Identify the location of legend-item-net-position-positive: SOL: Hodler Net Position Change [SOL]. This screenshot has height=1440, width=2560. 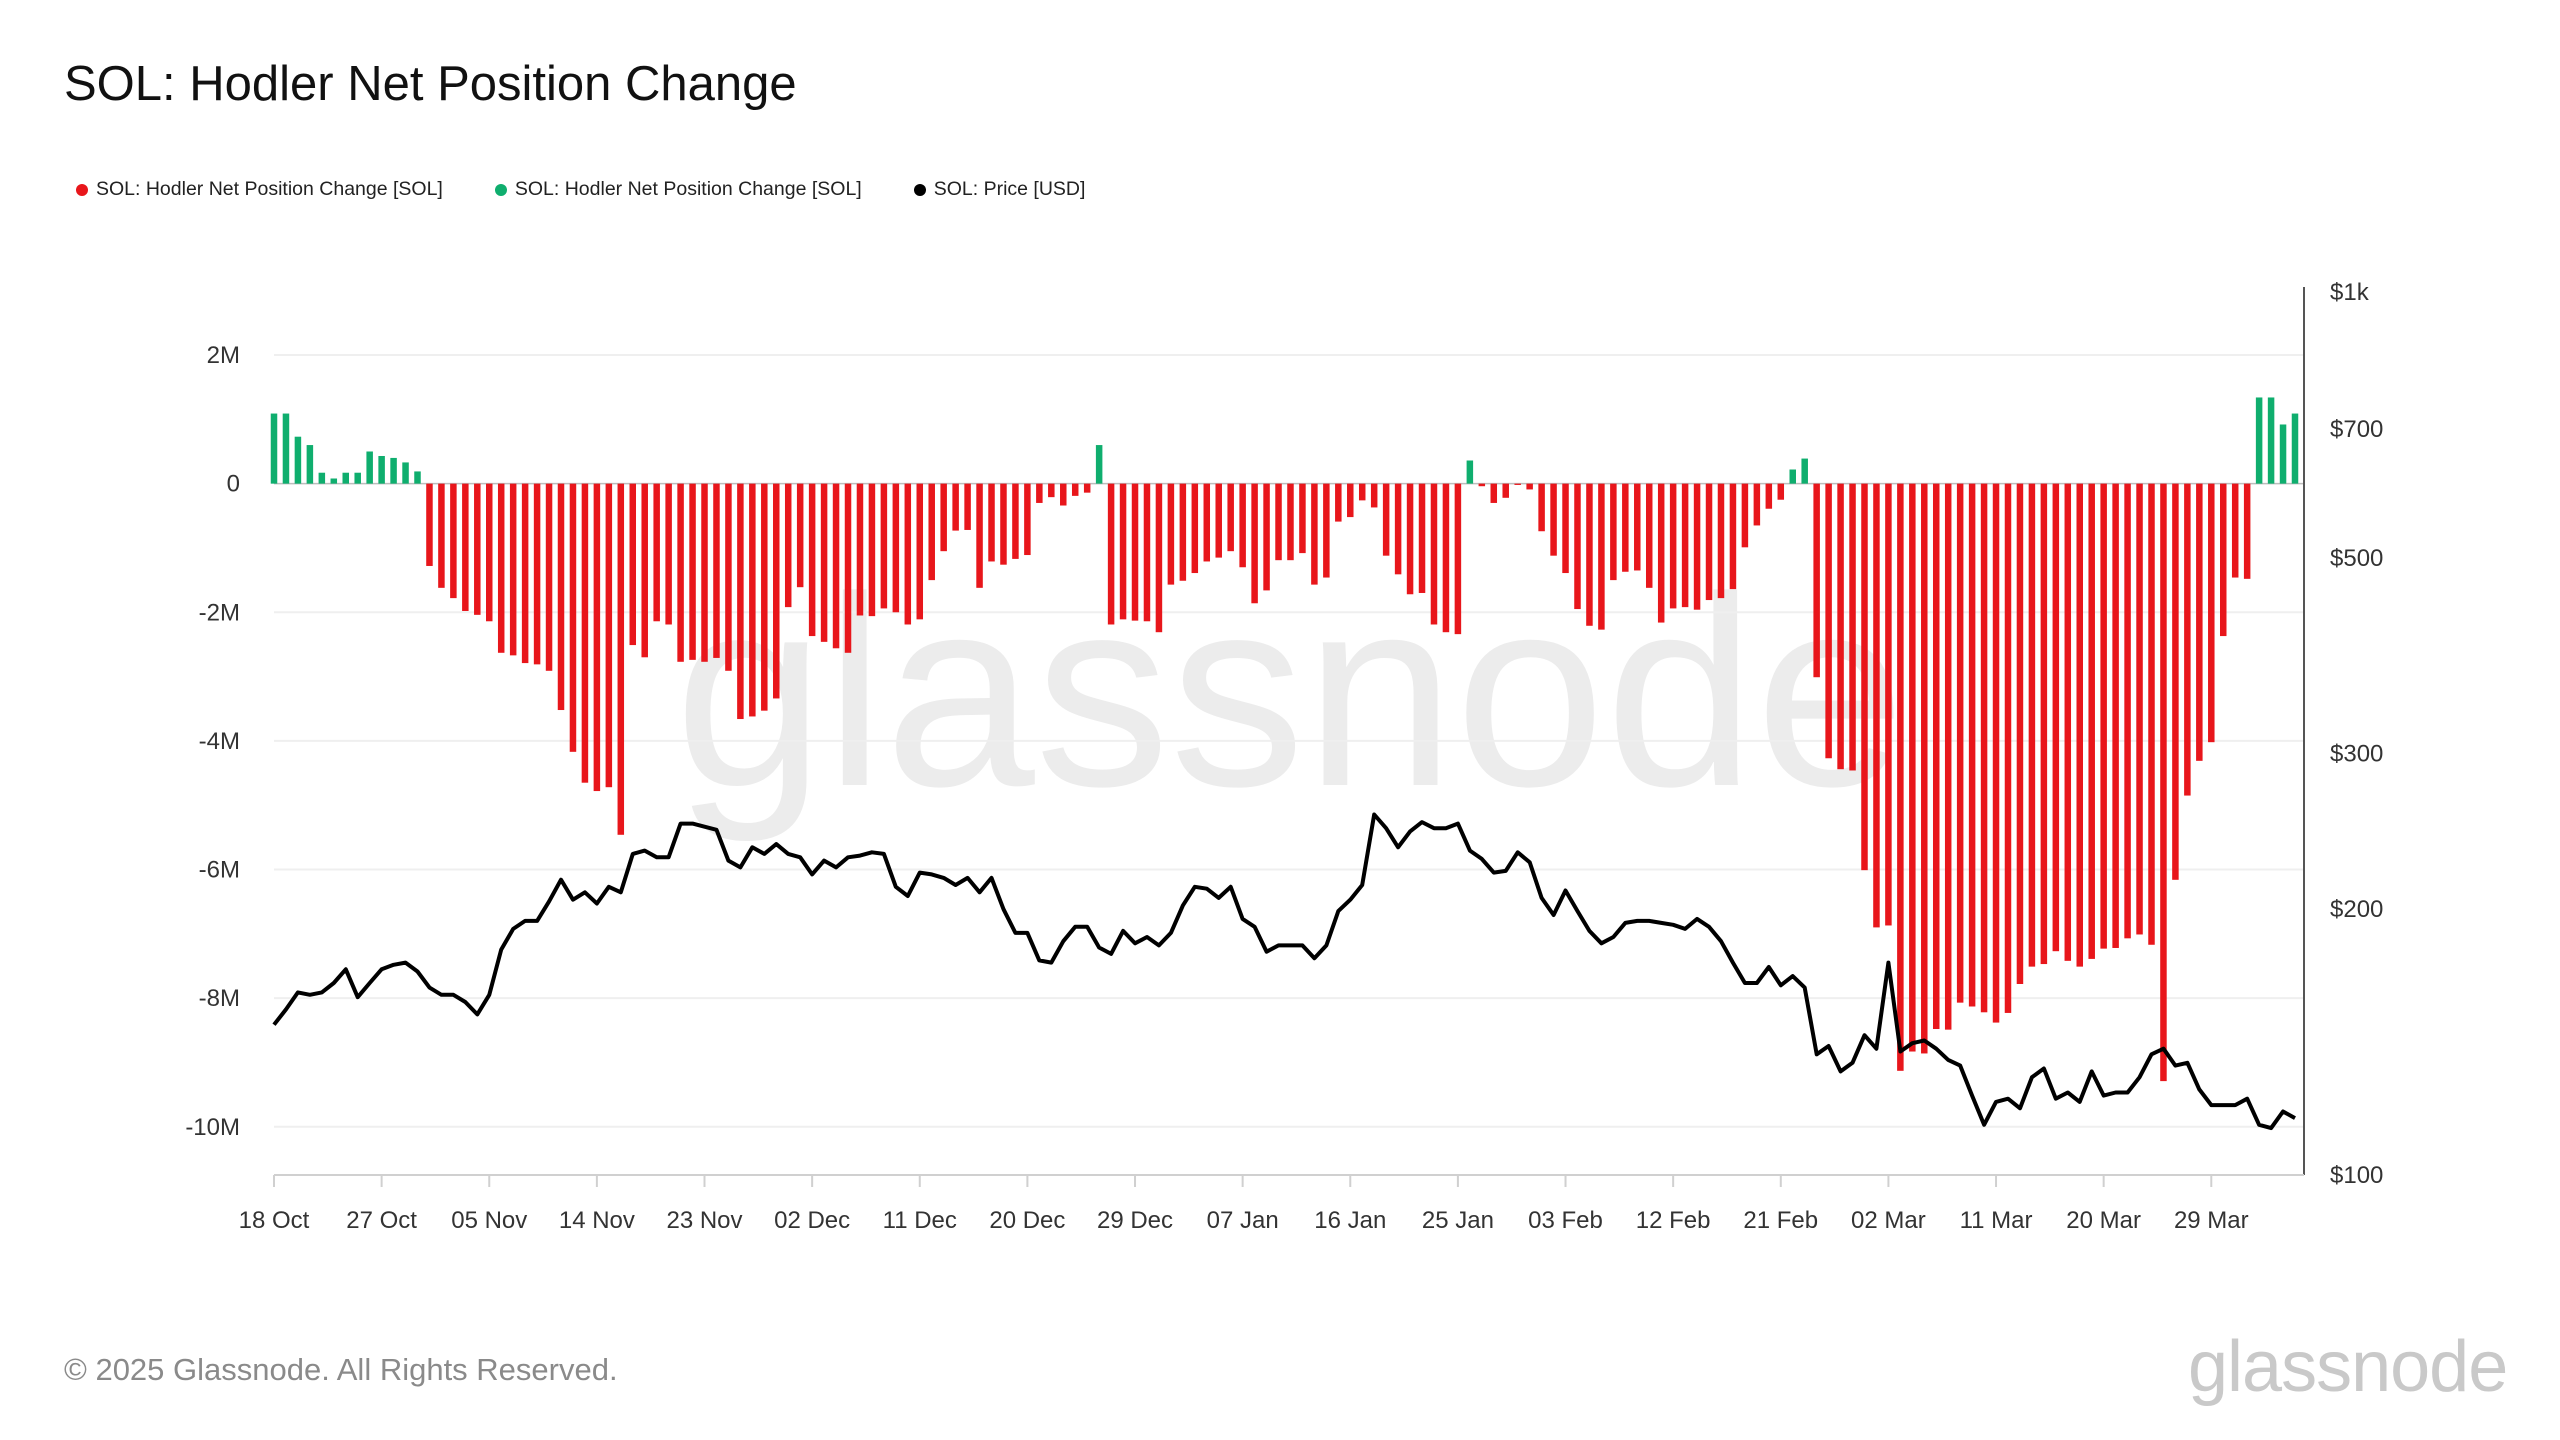
(678, 189).